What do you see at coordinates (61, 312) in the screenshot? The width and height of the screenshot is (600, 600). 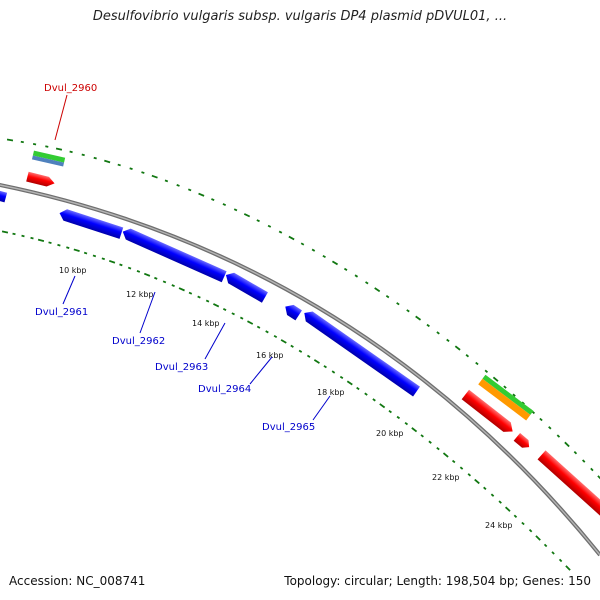 I see `gene-label-dvul-2961: Dvul_2961` at bounding box center [61, 312].